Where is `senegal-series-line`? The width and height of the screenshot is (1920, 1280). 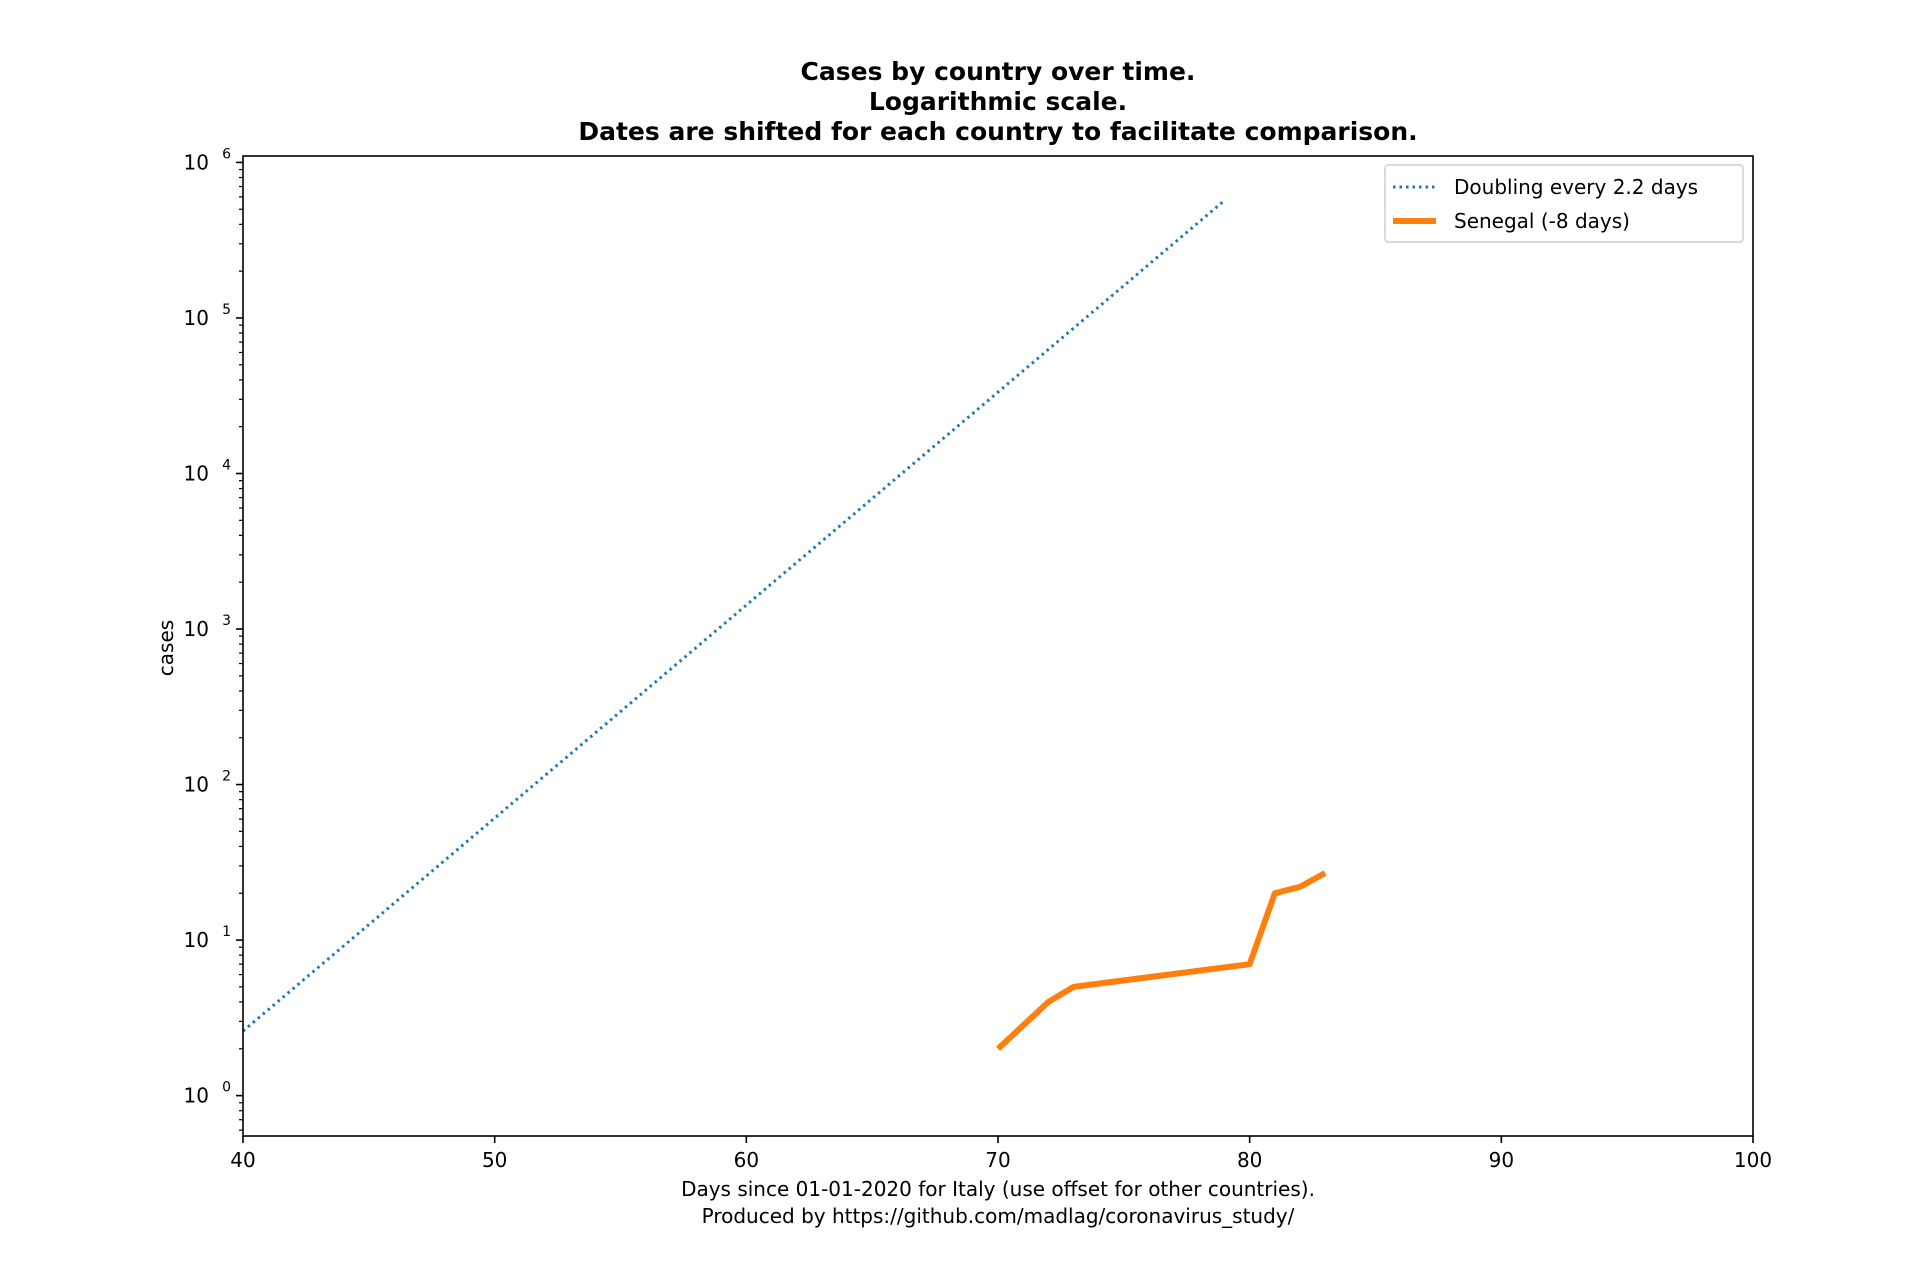 senegal-series-line is located at coordinates (1161, 960).